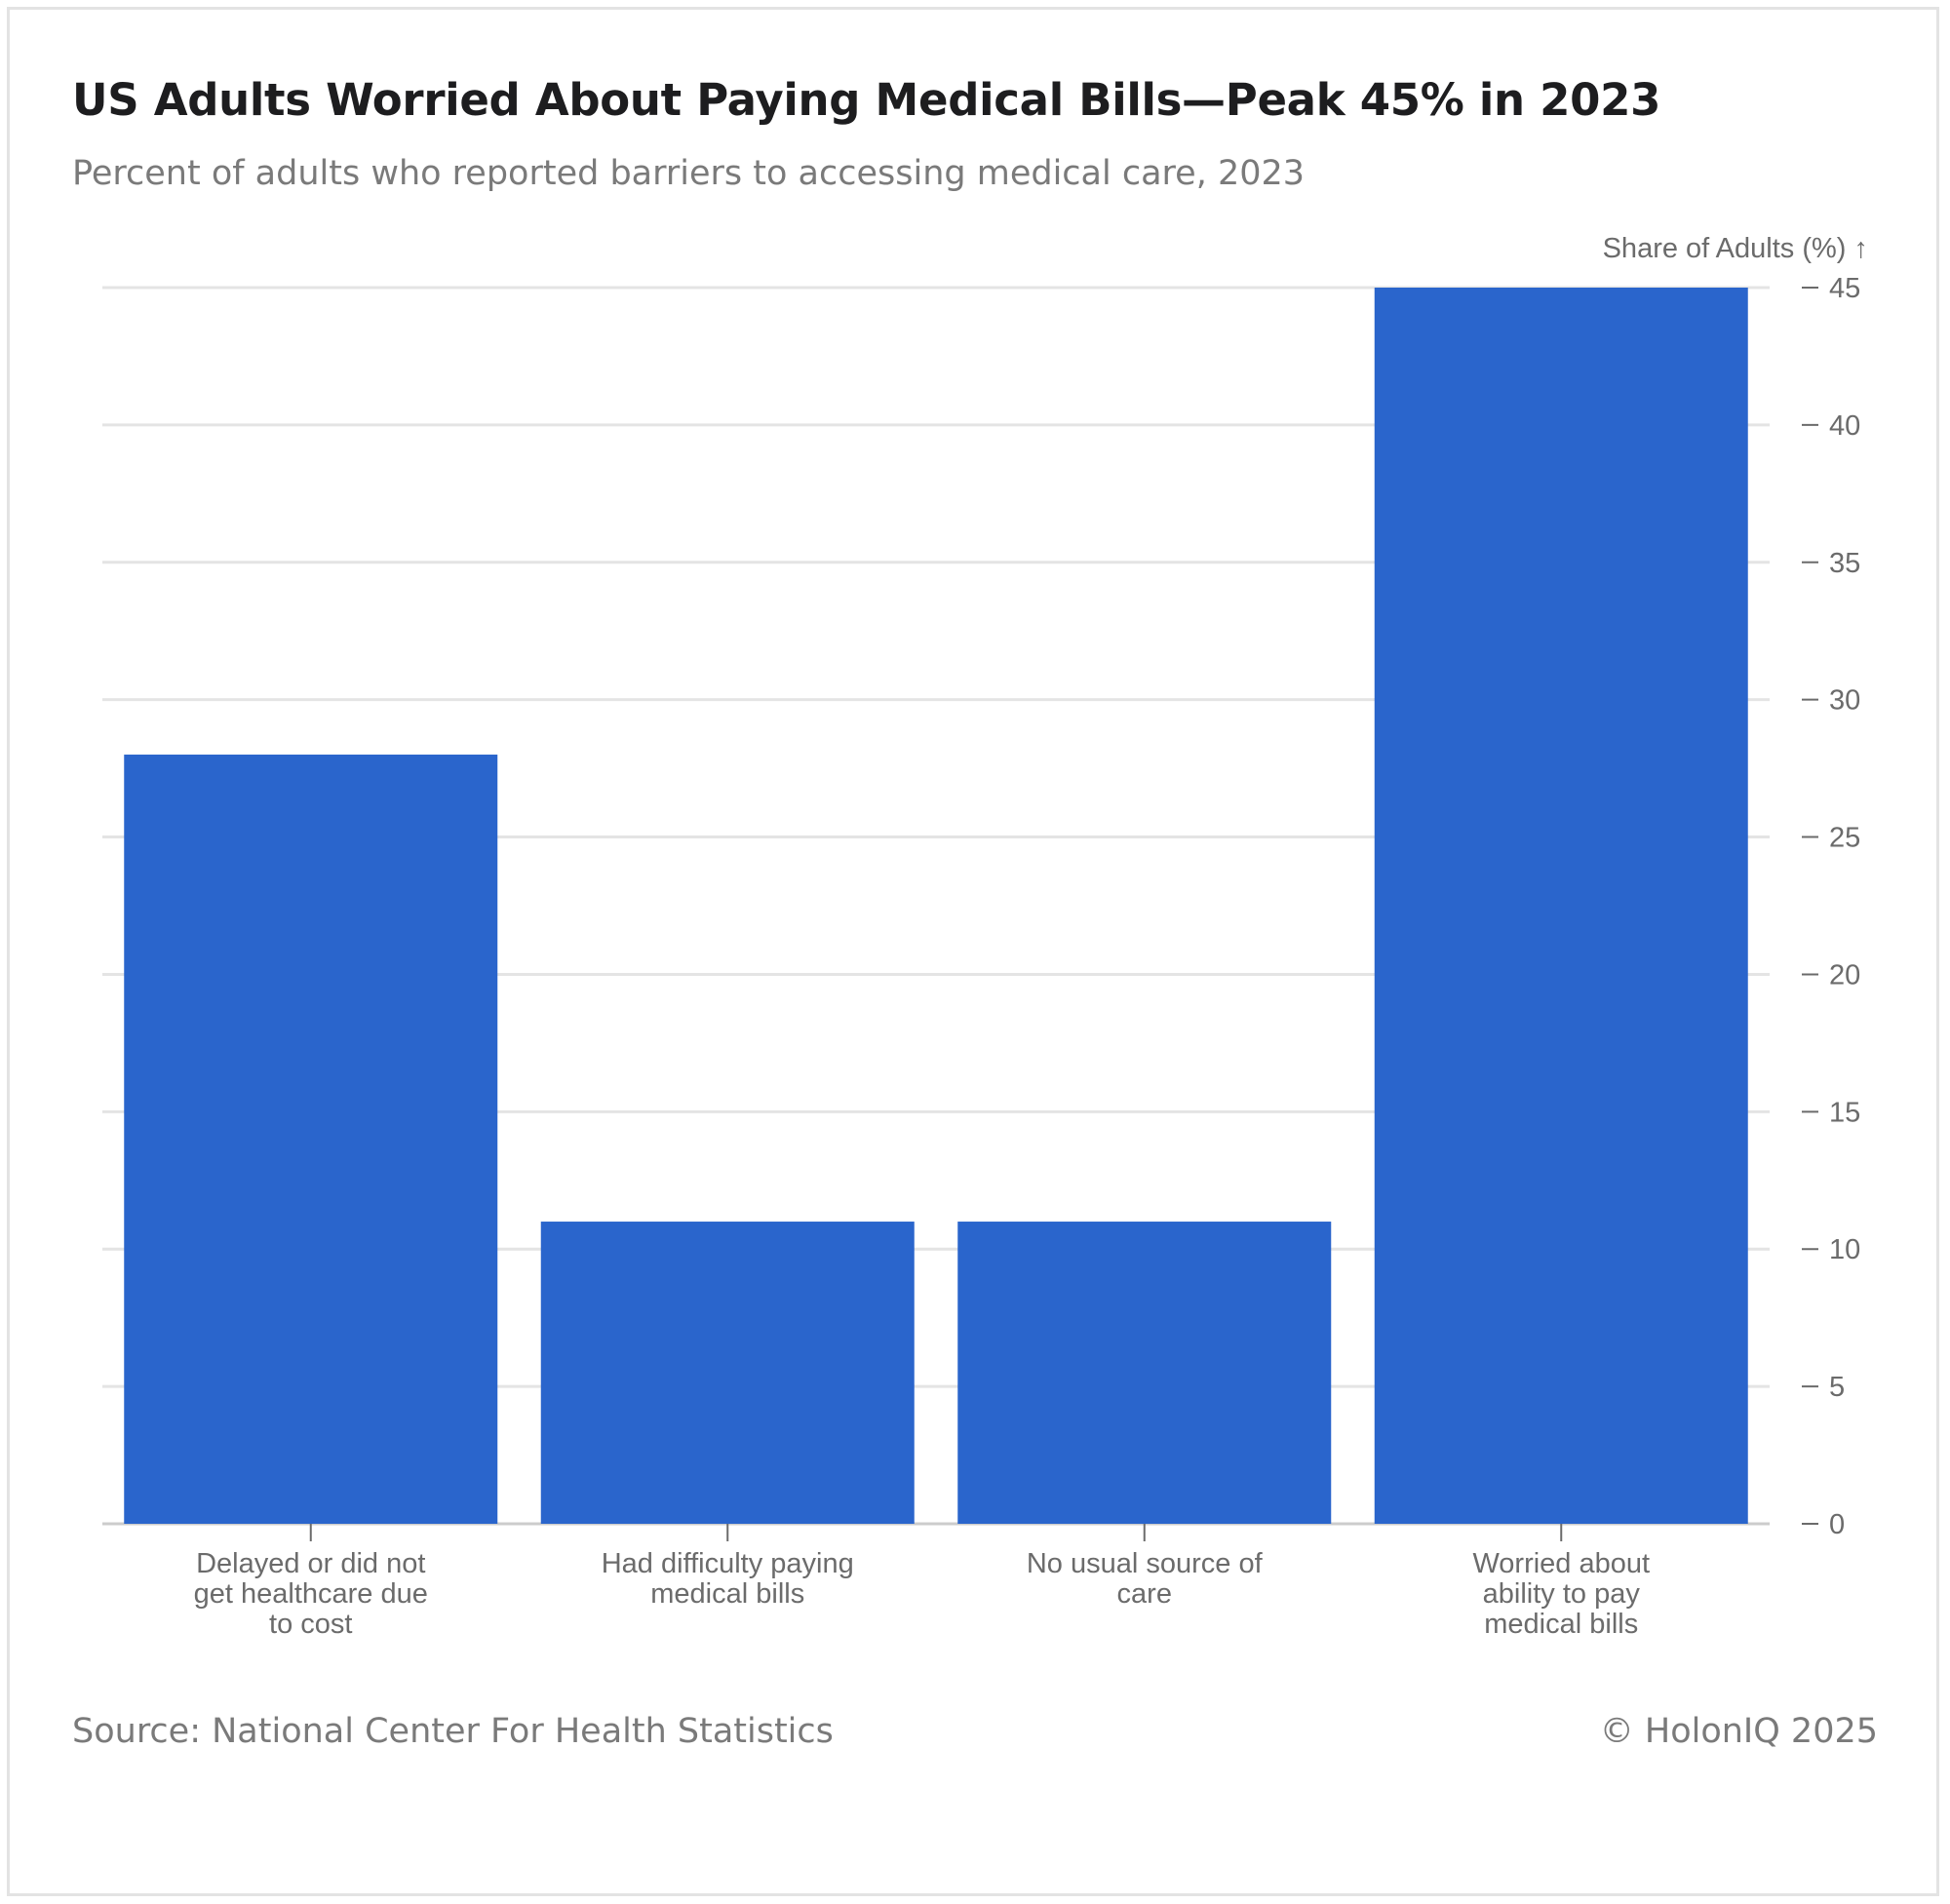 This screenshot has height=1904, width=1950. What do you see at coordinates (1844, 426) in the screenshot?
I see `y-tick-label: 40` at bounding box center [1844, 426].